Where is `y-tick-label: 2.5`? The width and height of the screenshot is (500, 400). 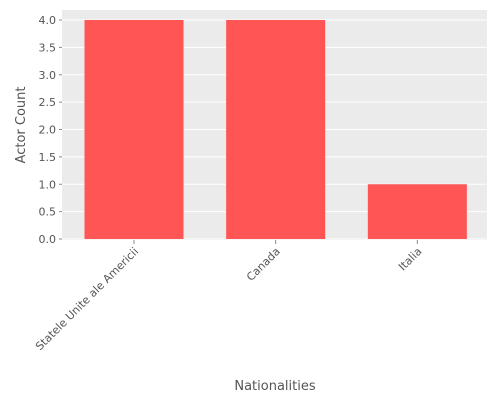 y-tick-label: 2.5 is located at coordinates (48, 102).